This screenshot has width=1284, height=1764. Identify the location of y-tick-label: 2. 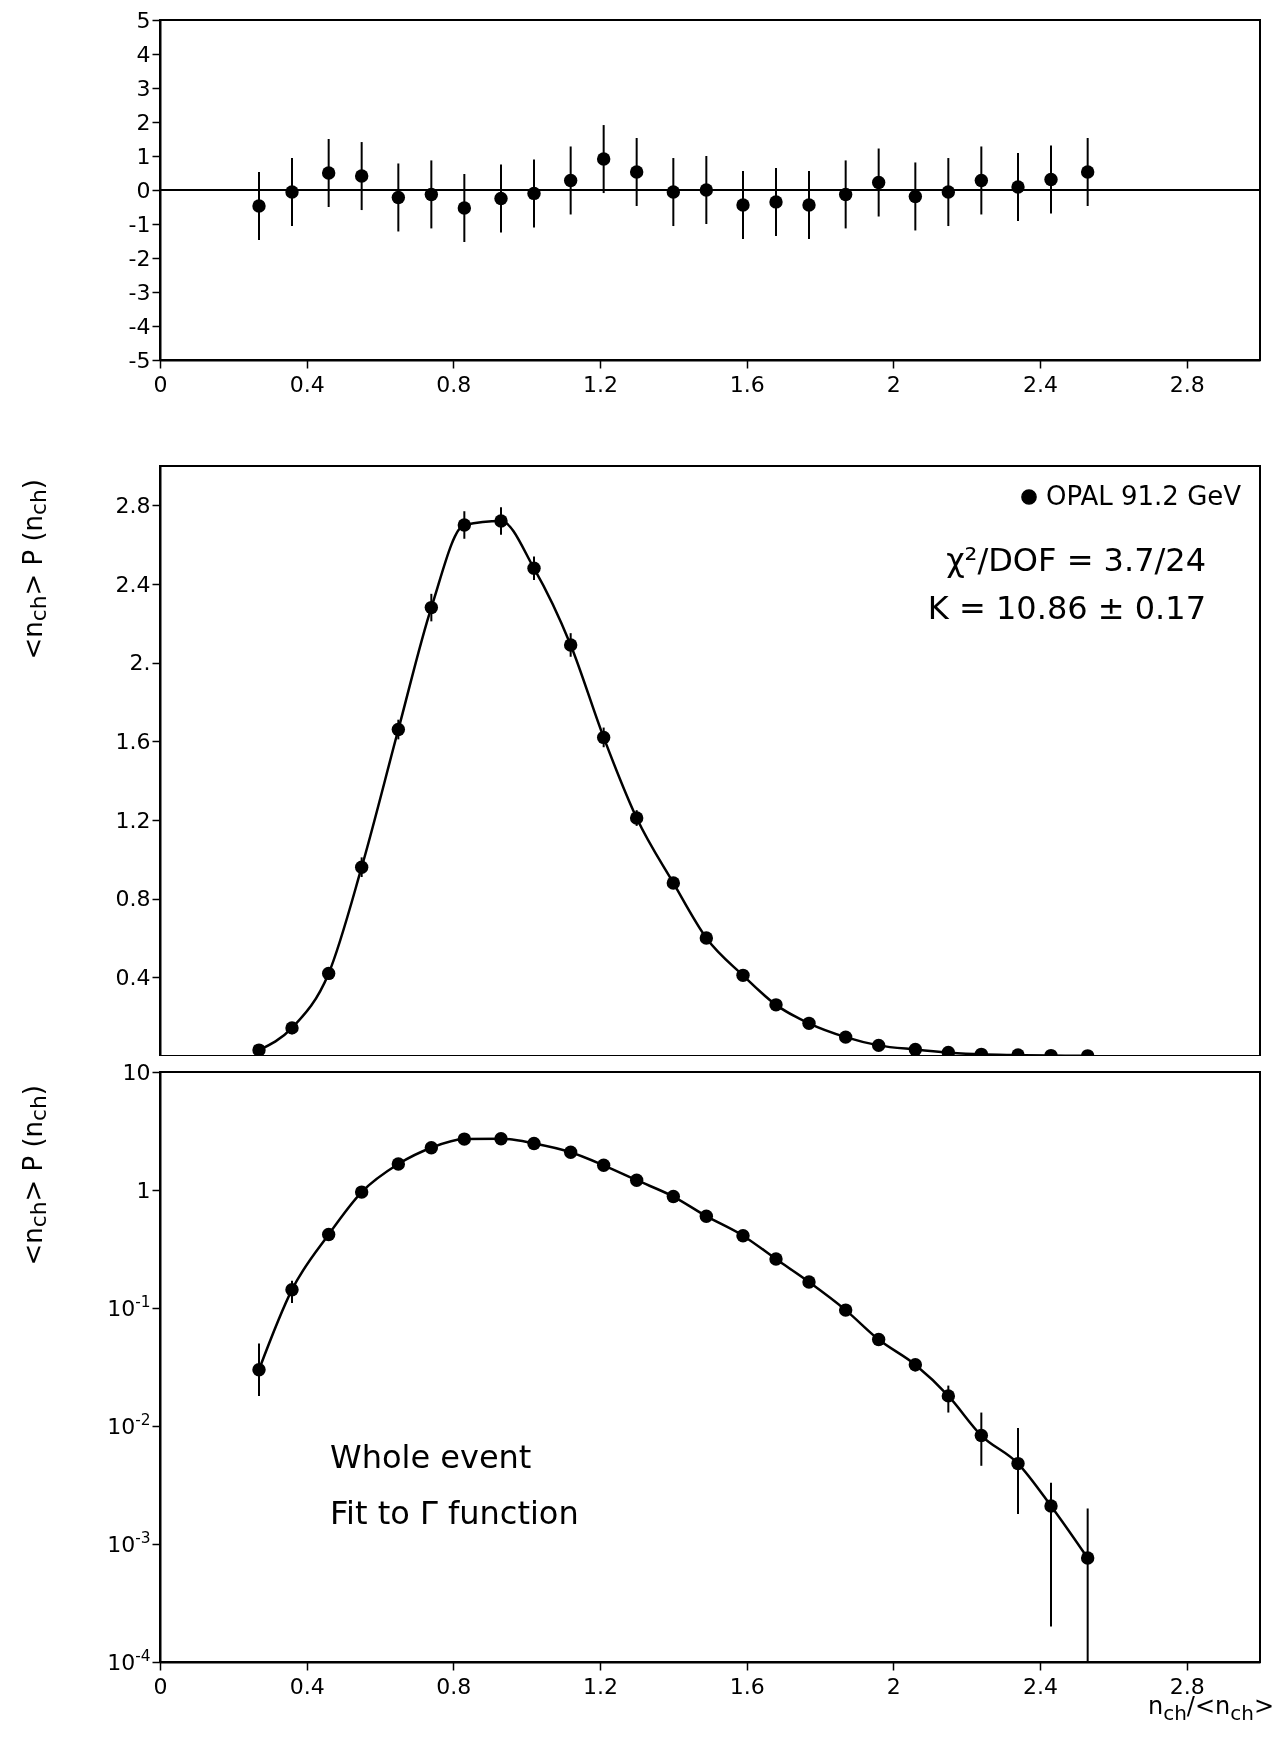
(143, 122).